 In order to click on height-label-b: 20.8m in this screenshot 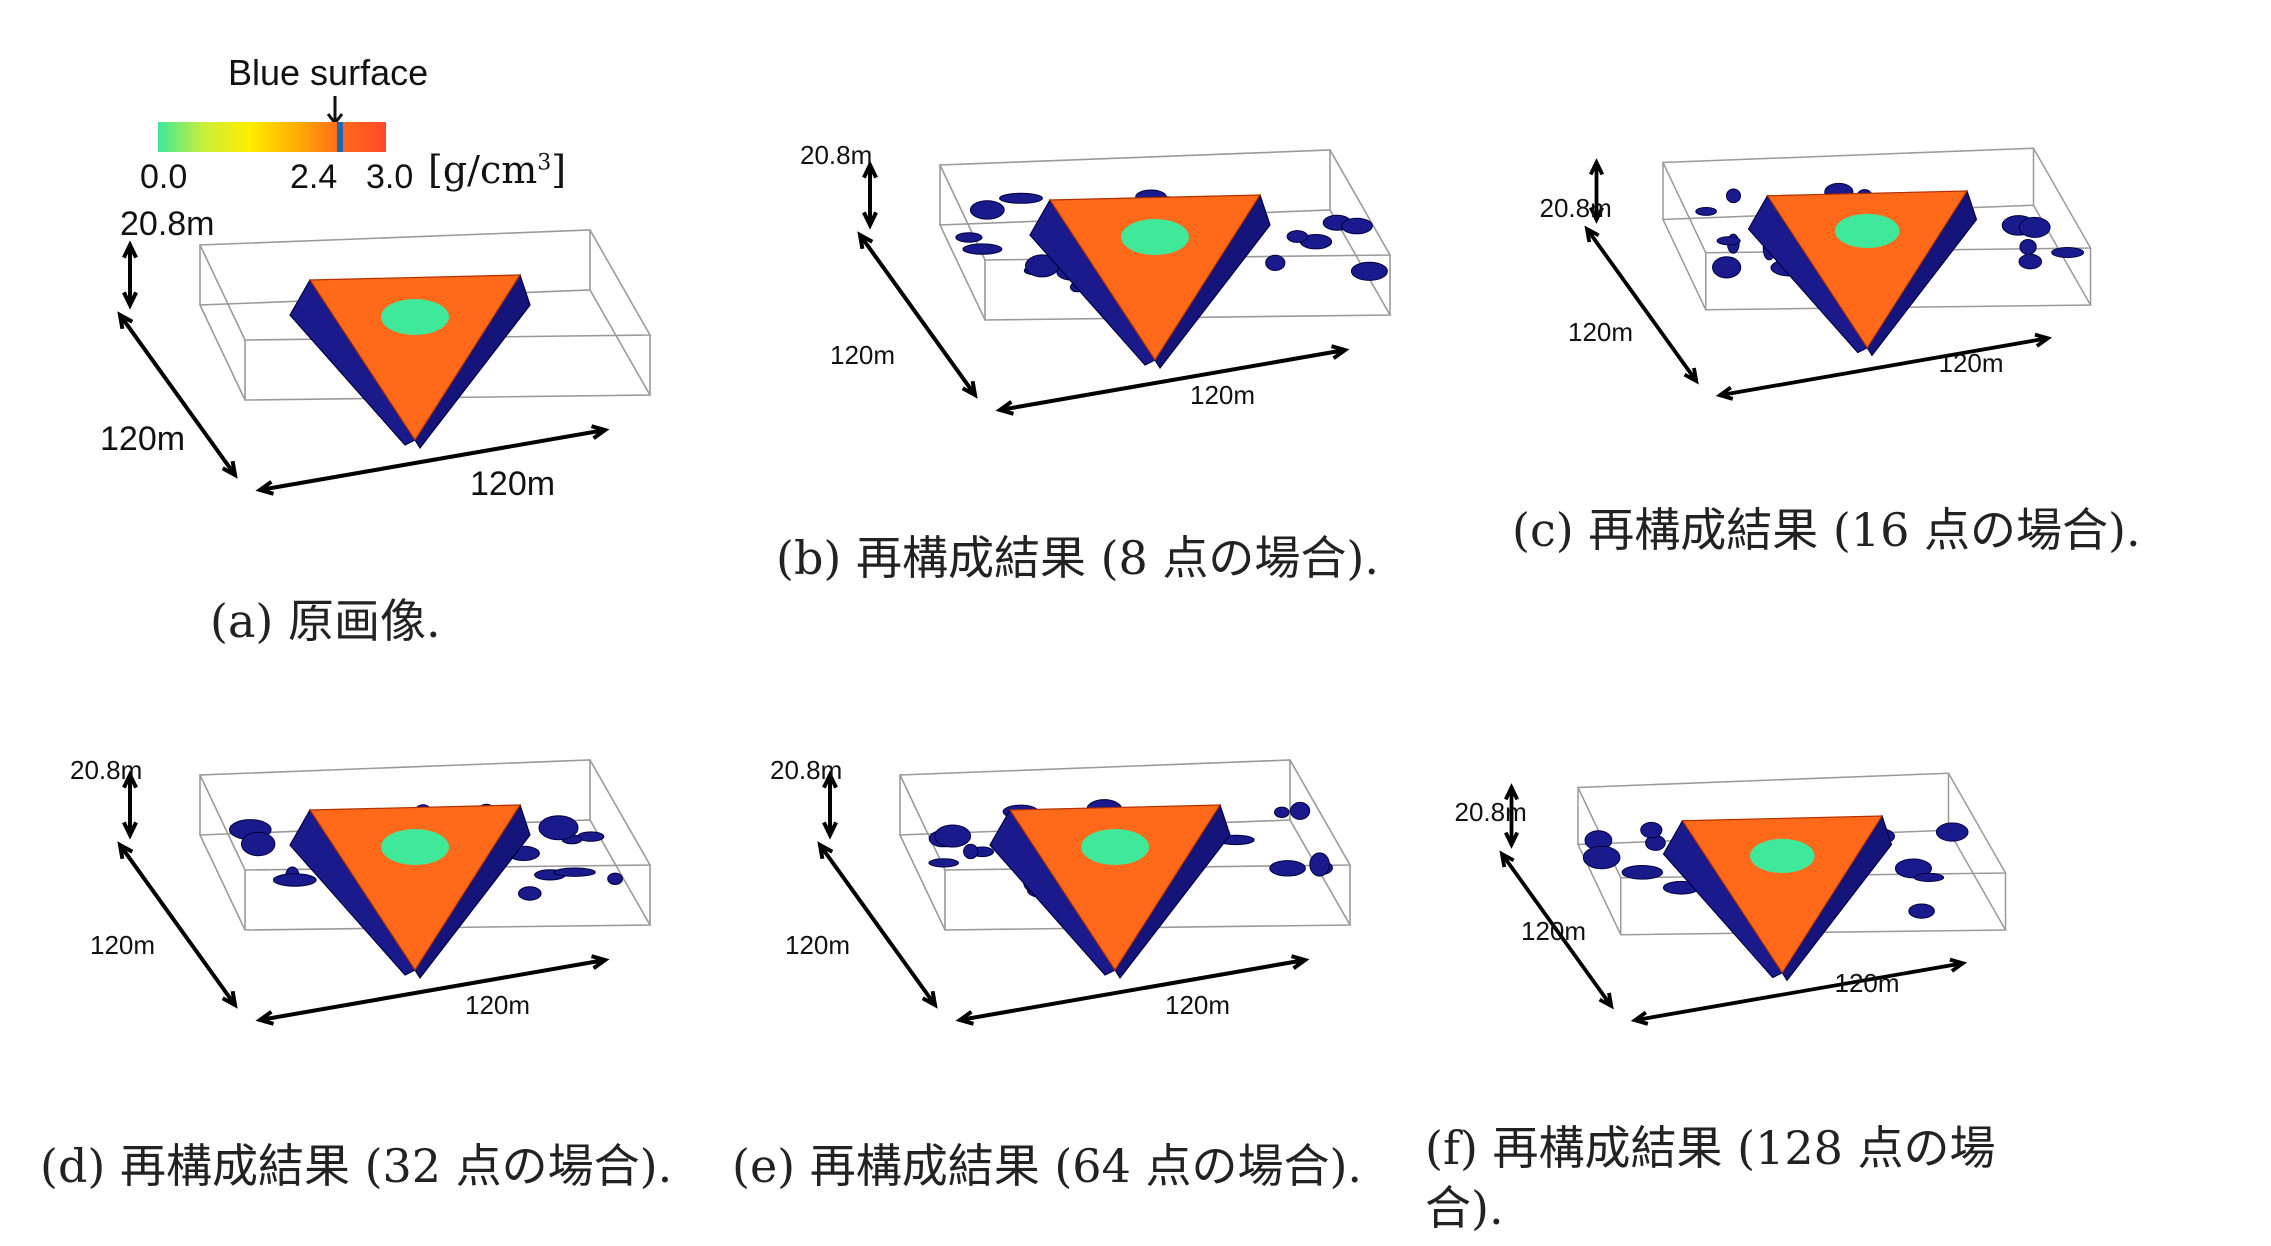, I will do `click(836, 155)`.